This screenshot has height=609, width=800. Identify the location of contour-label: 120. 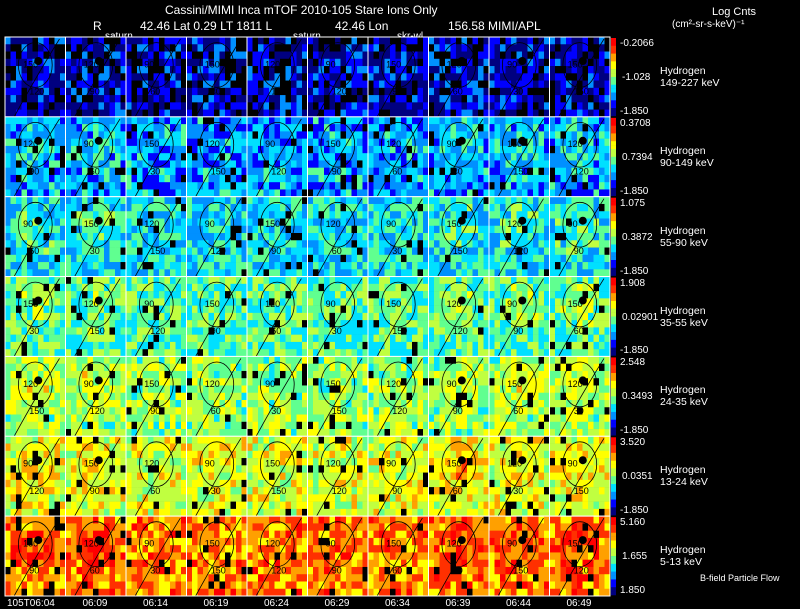
(218, 251).